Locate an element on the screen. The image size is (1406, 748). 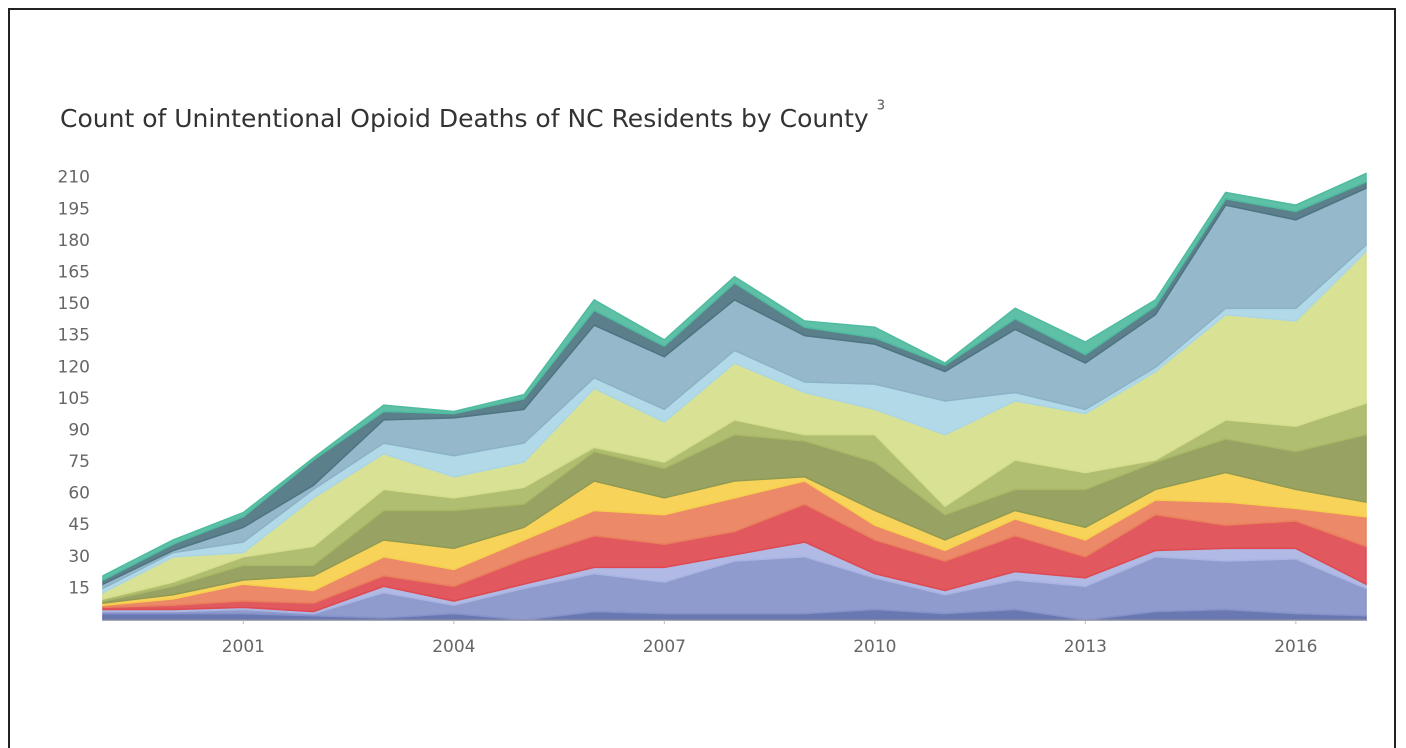
y-tick-label: 60 is located at coordinates (79, 494).